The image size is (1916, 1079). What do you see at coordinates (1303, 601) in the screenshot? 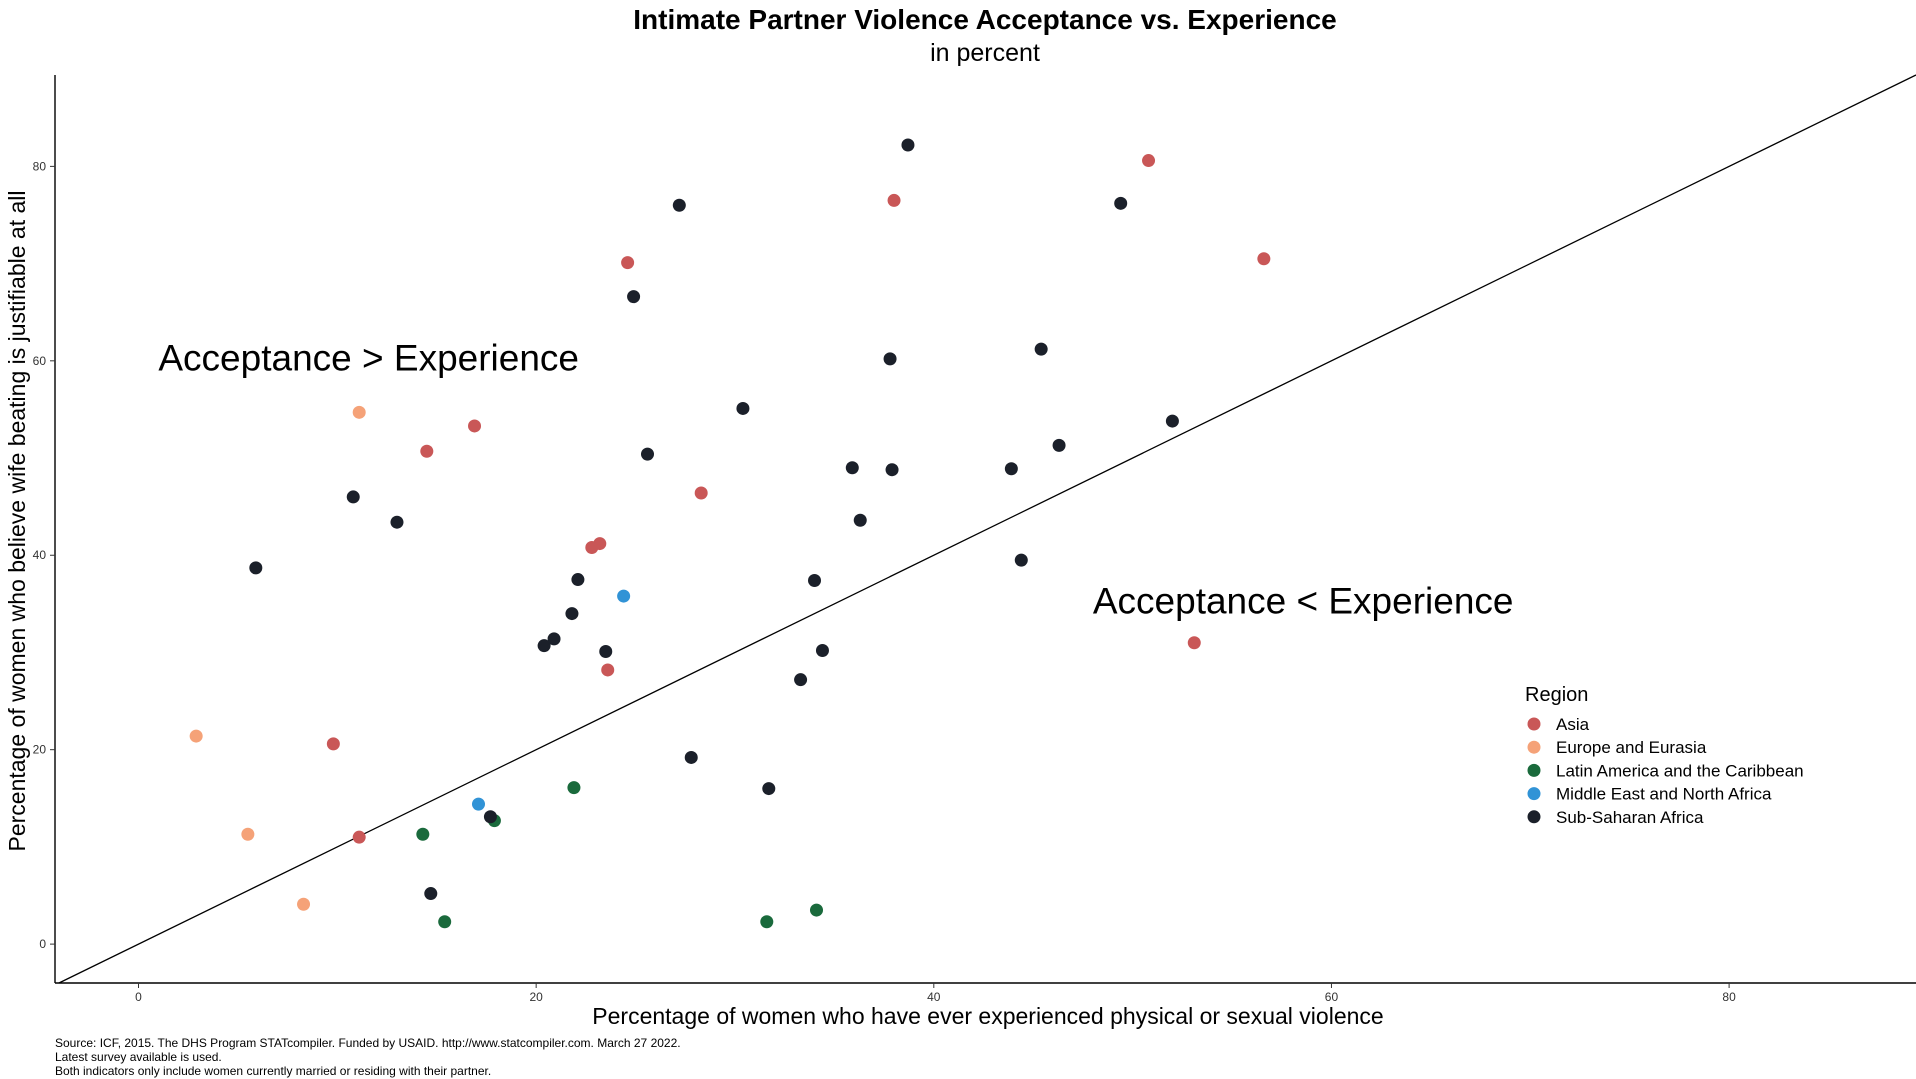
I see `annotation-below-line: Acceptance < Experience` at bounding box center [1303, 601].